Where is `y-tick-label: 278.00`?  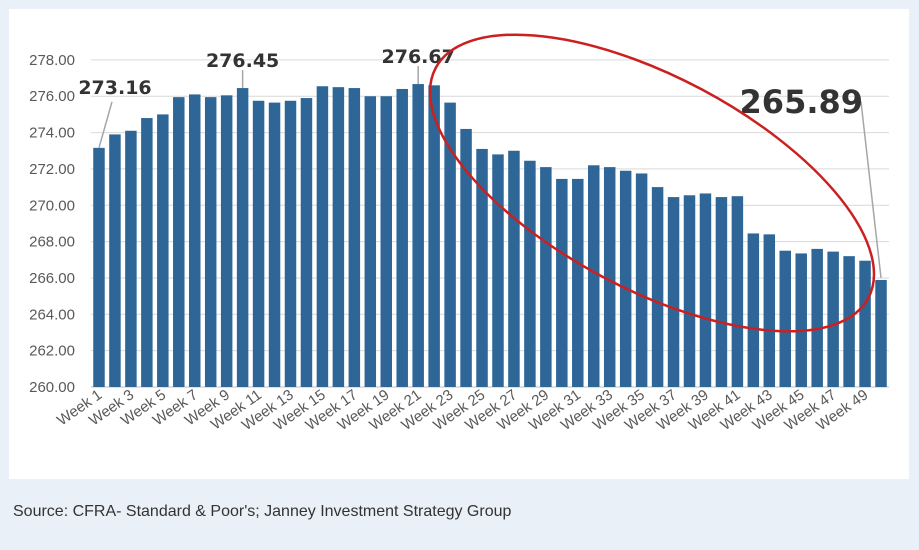
y-tick-label: 278.00 is located at coordinates (52, 60).